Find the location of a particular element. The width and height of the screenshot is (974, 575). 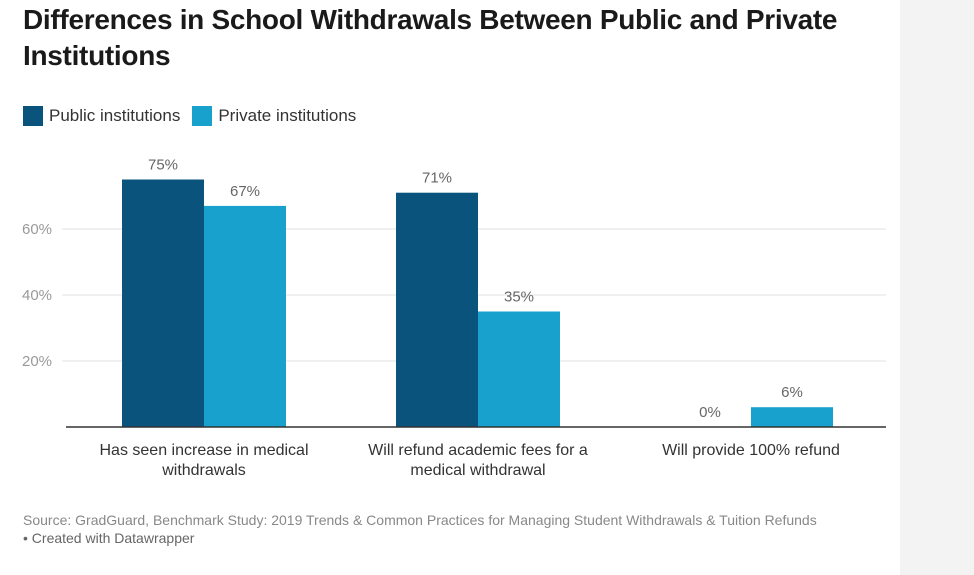

data-label: 6% is located at coordinates (792, 392).